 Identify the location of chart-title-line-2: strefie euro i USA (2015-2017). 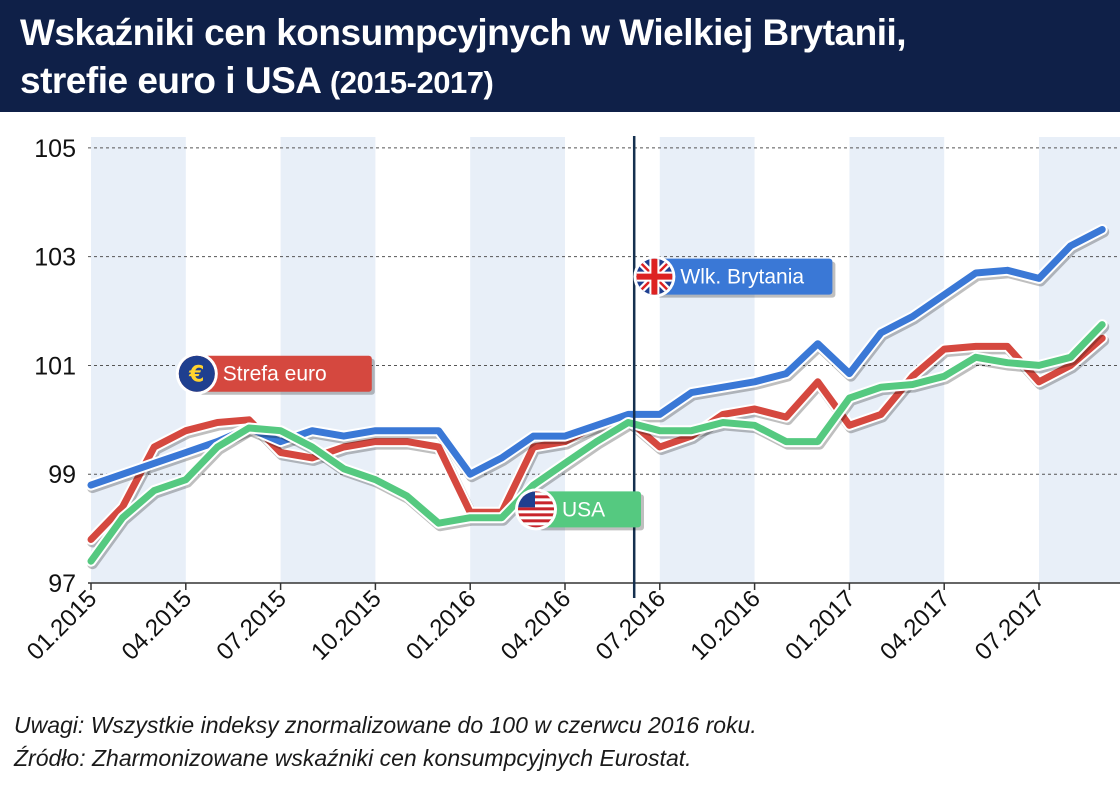
(257, 81).